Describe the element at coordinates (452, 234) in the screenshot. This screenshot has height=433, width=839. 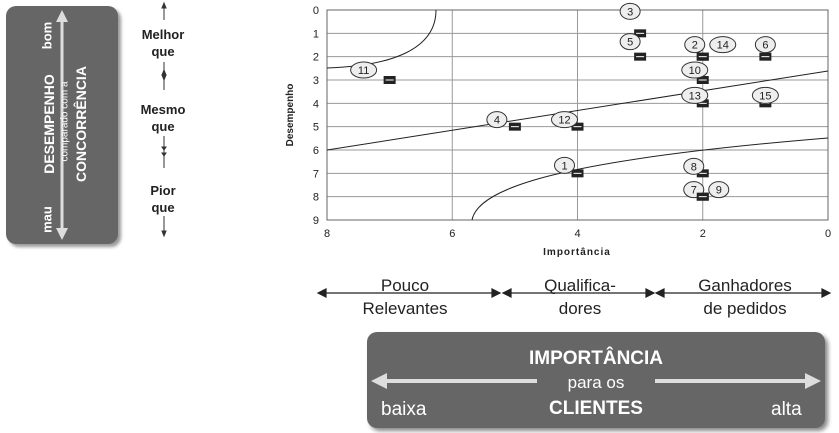
I see `x-tick-label: 6` at that location.